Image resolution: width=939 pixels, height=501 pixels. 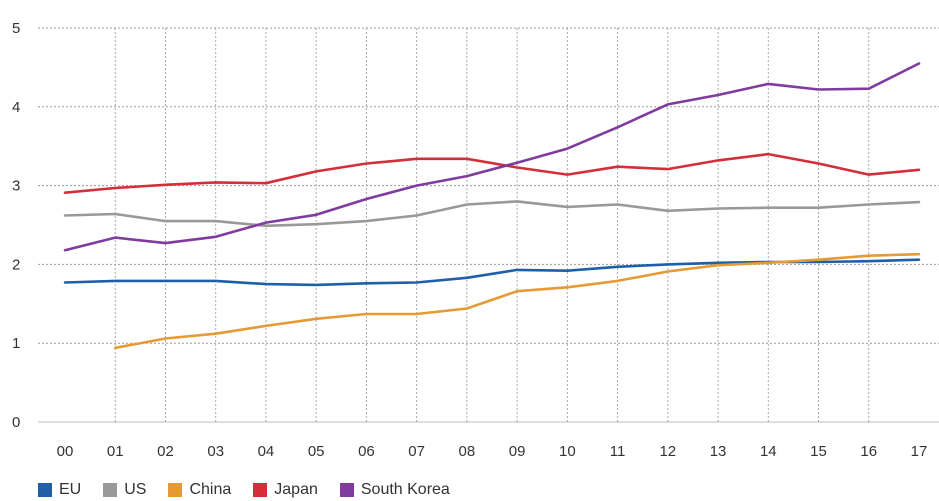 I want to click on legend-item-eu: EU, so click(x=59, y=490).